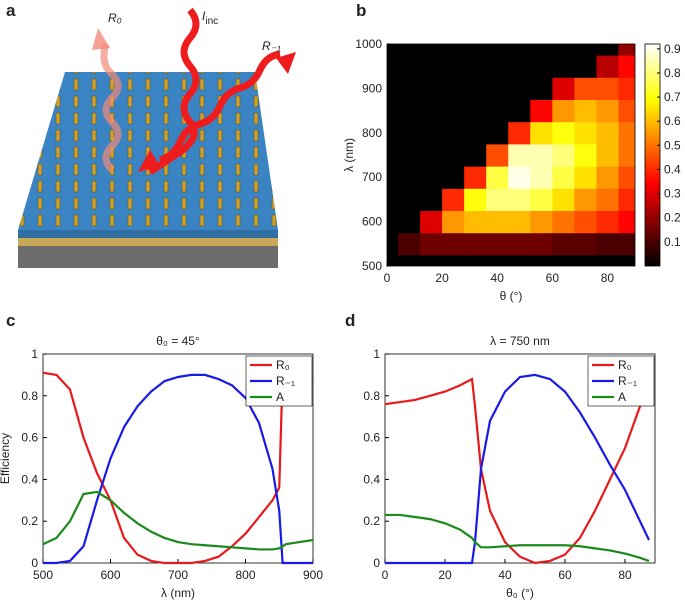 The height and width of the screenshot is (603, 685). Describe the element at coordinates (672, 121) in the screenshot. I see `colorbar-tick-label: 0.6` at that location.